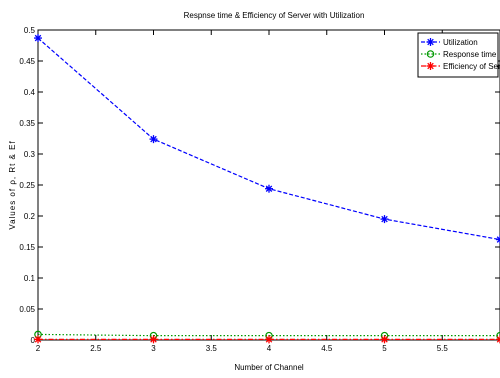 Image resolution: width=500 pixels, height=378 pixels. What do you see at coordinates (30, 30) in the screenshot?
I see `y-tick-label: 0.5` at bounding box center [30, 30].